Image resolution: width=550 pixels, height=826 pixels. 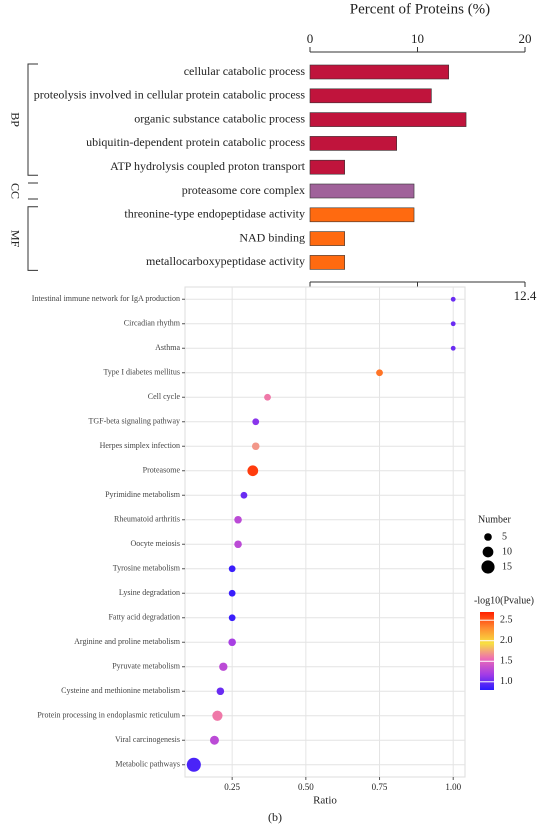 I want to click on top-tick-label: 0, so click(x=310, y=38).